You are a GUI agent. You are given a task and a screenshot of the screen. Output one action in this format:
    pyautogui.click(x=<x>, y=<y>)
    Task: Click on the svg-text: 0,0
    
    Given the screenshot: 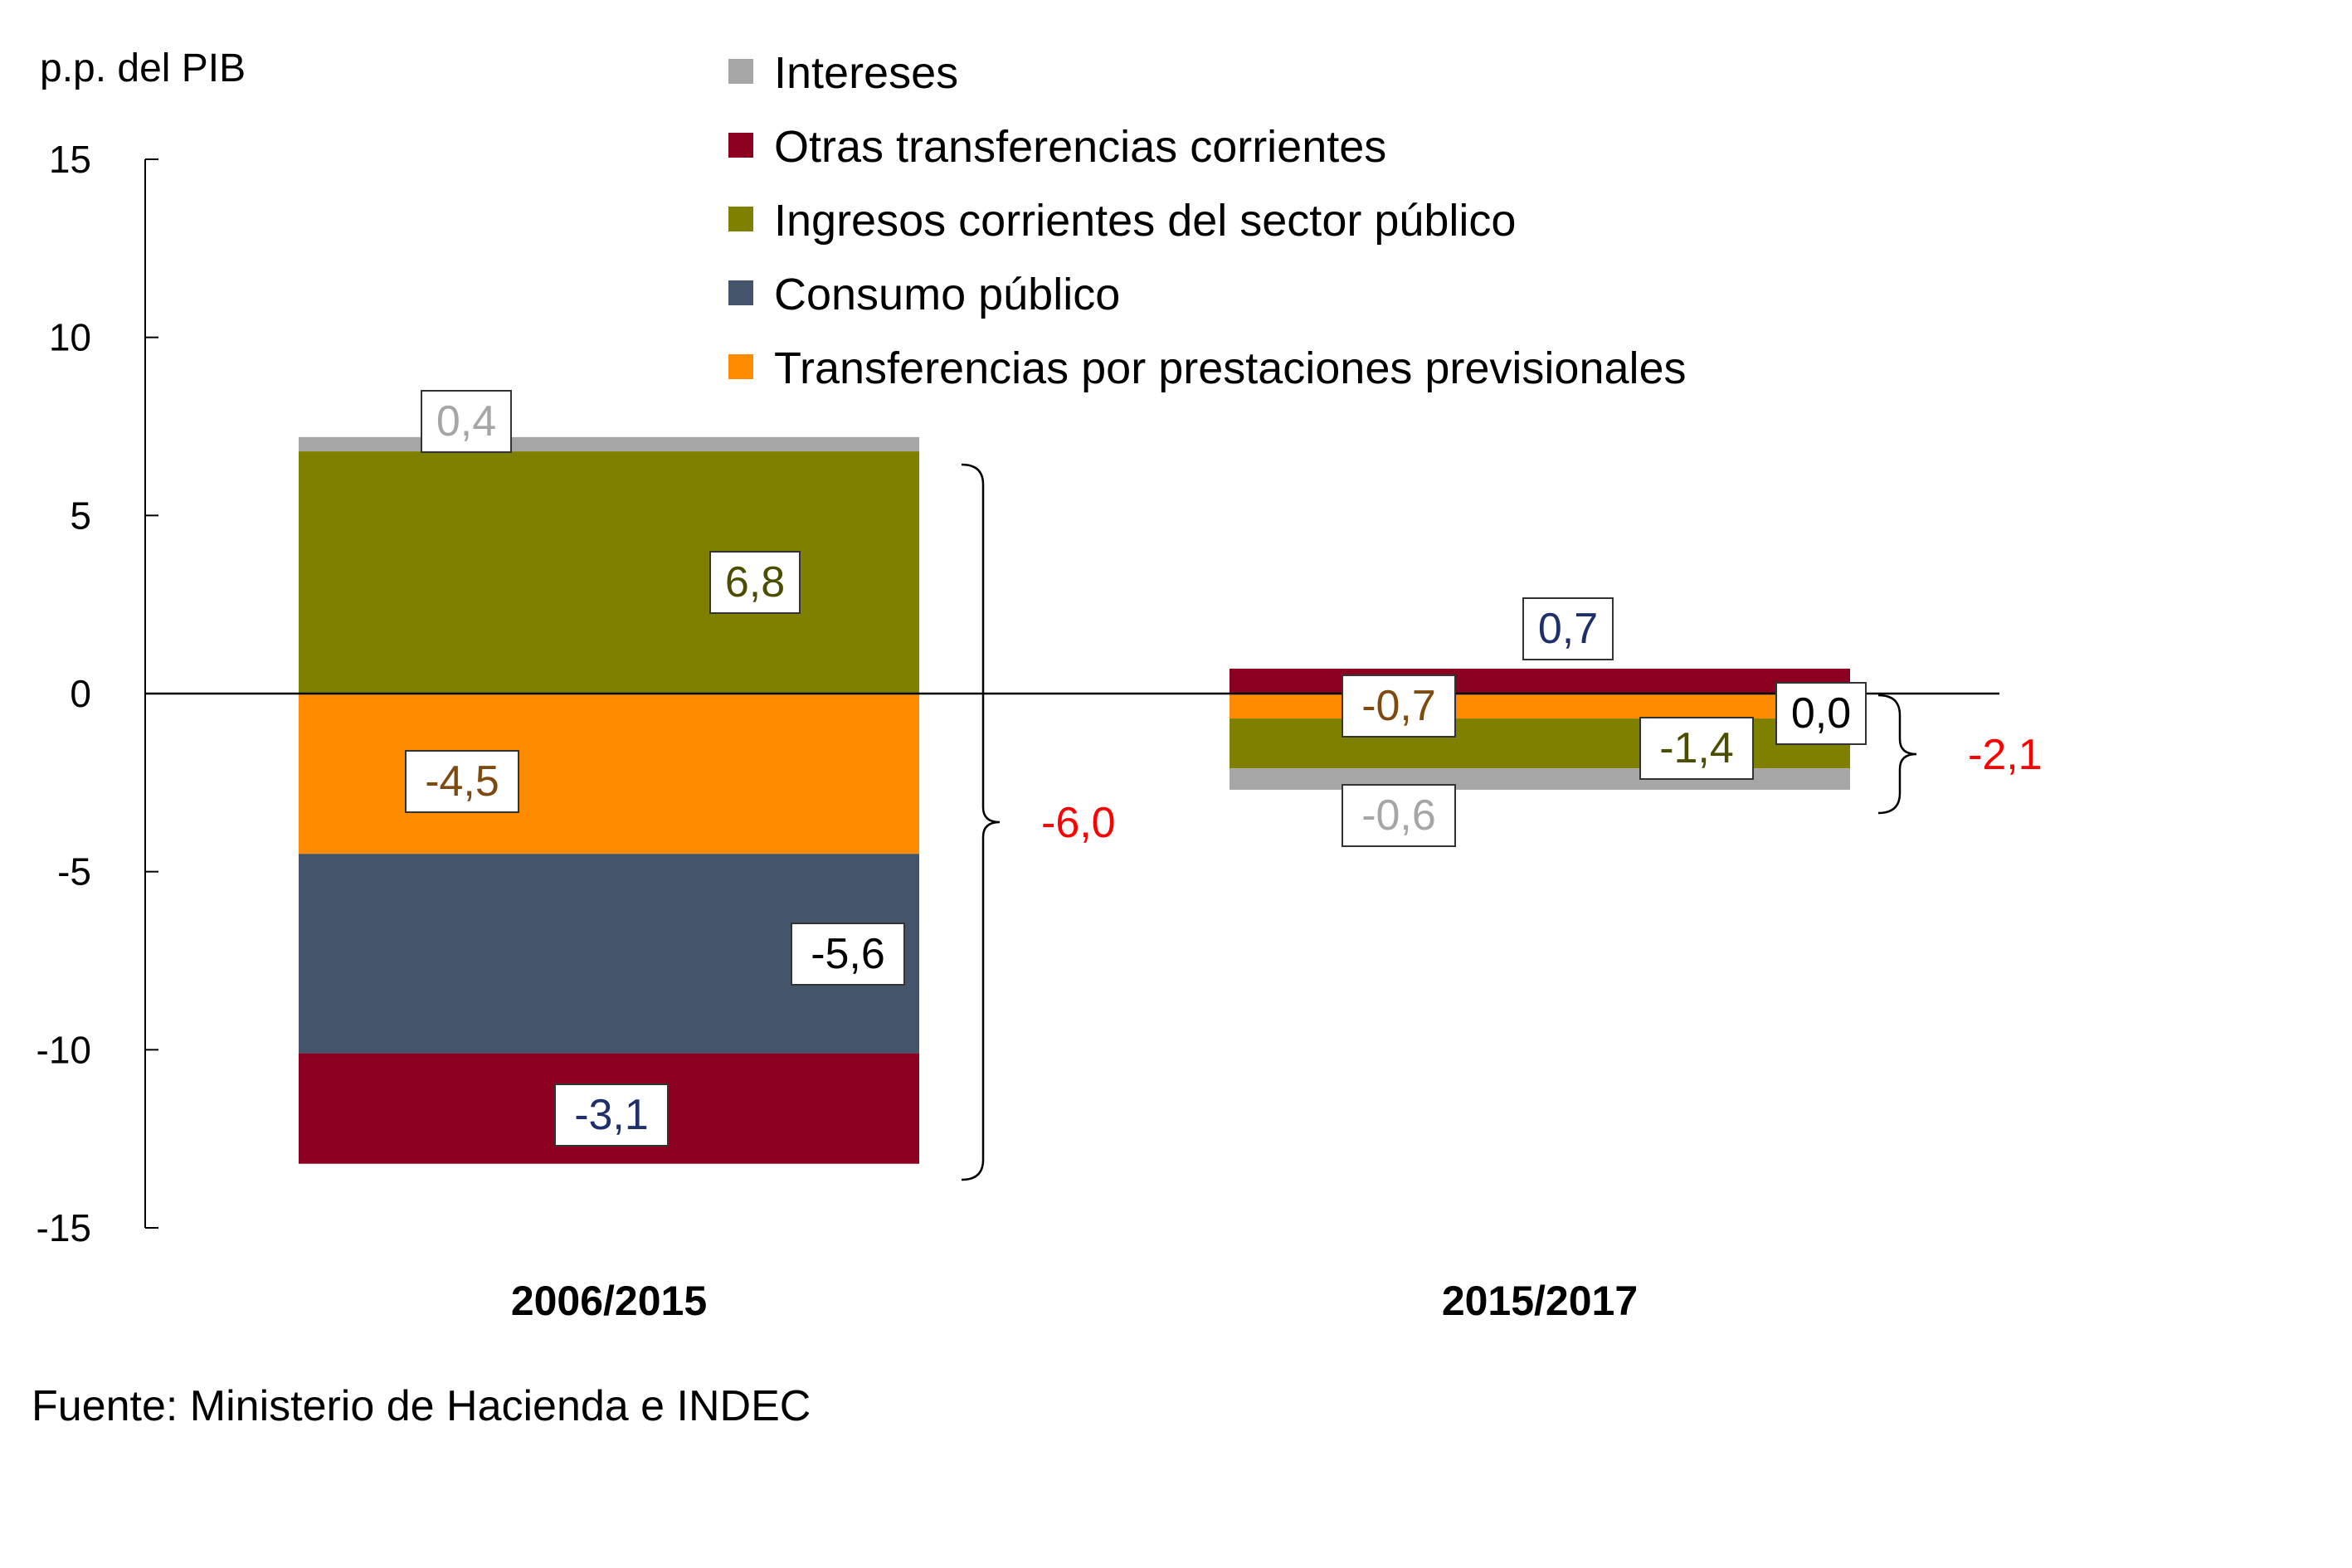 What is the action you would take?
    pyautogui.click(x=1821, y=713)
    